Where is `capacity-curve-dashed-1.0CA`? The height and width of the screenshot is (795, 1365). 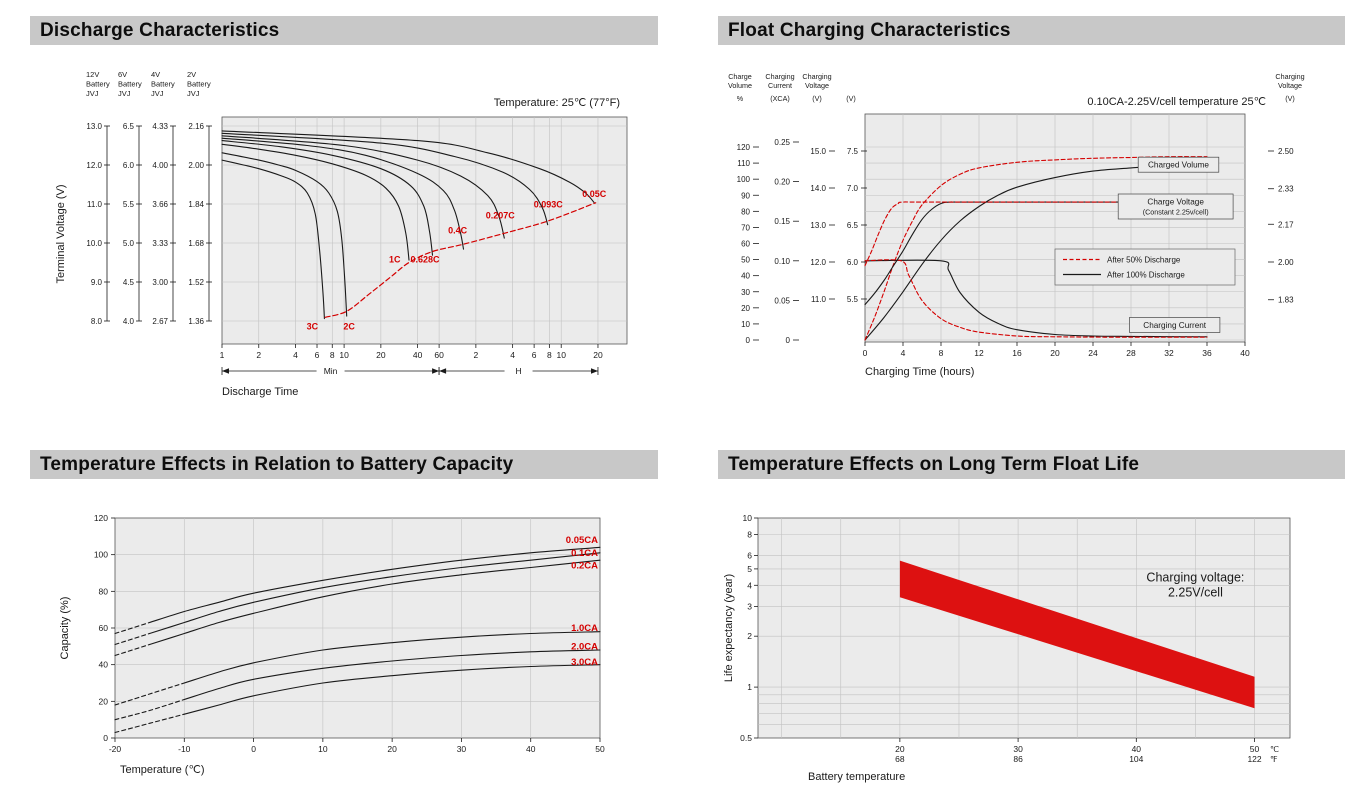 capacity-curve-dashed-1.0CA is located at coordinates (149, 694).